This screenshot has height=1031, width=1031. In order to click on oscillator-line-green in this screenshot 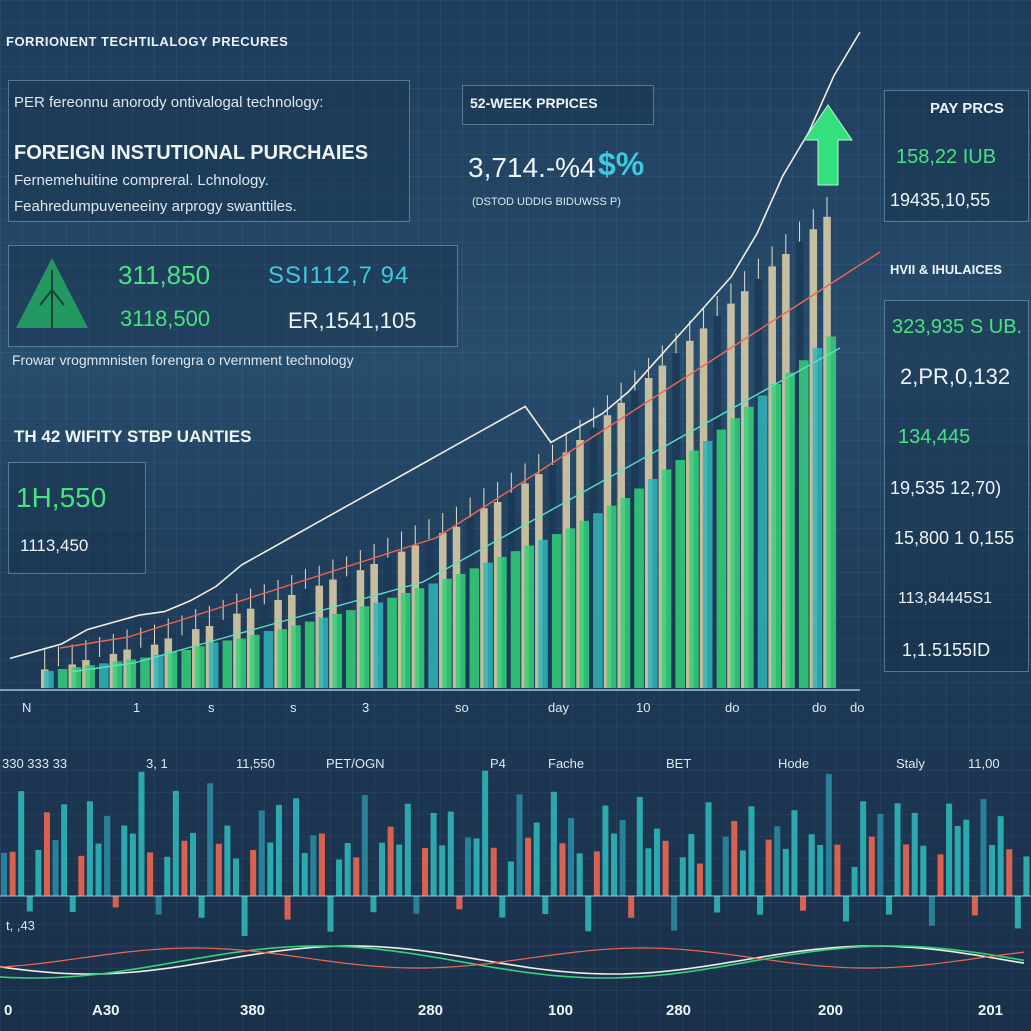, I will do `click(512, 962)`.